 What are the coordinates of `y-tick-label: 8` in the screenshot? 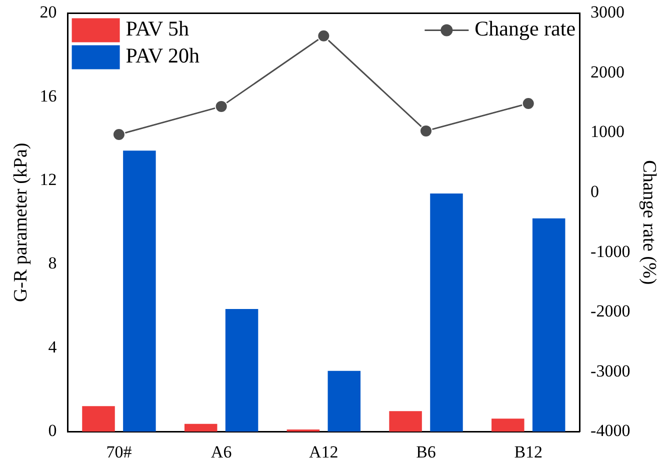 It's located at (52, 263).